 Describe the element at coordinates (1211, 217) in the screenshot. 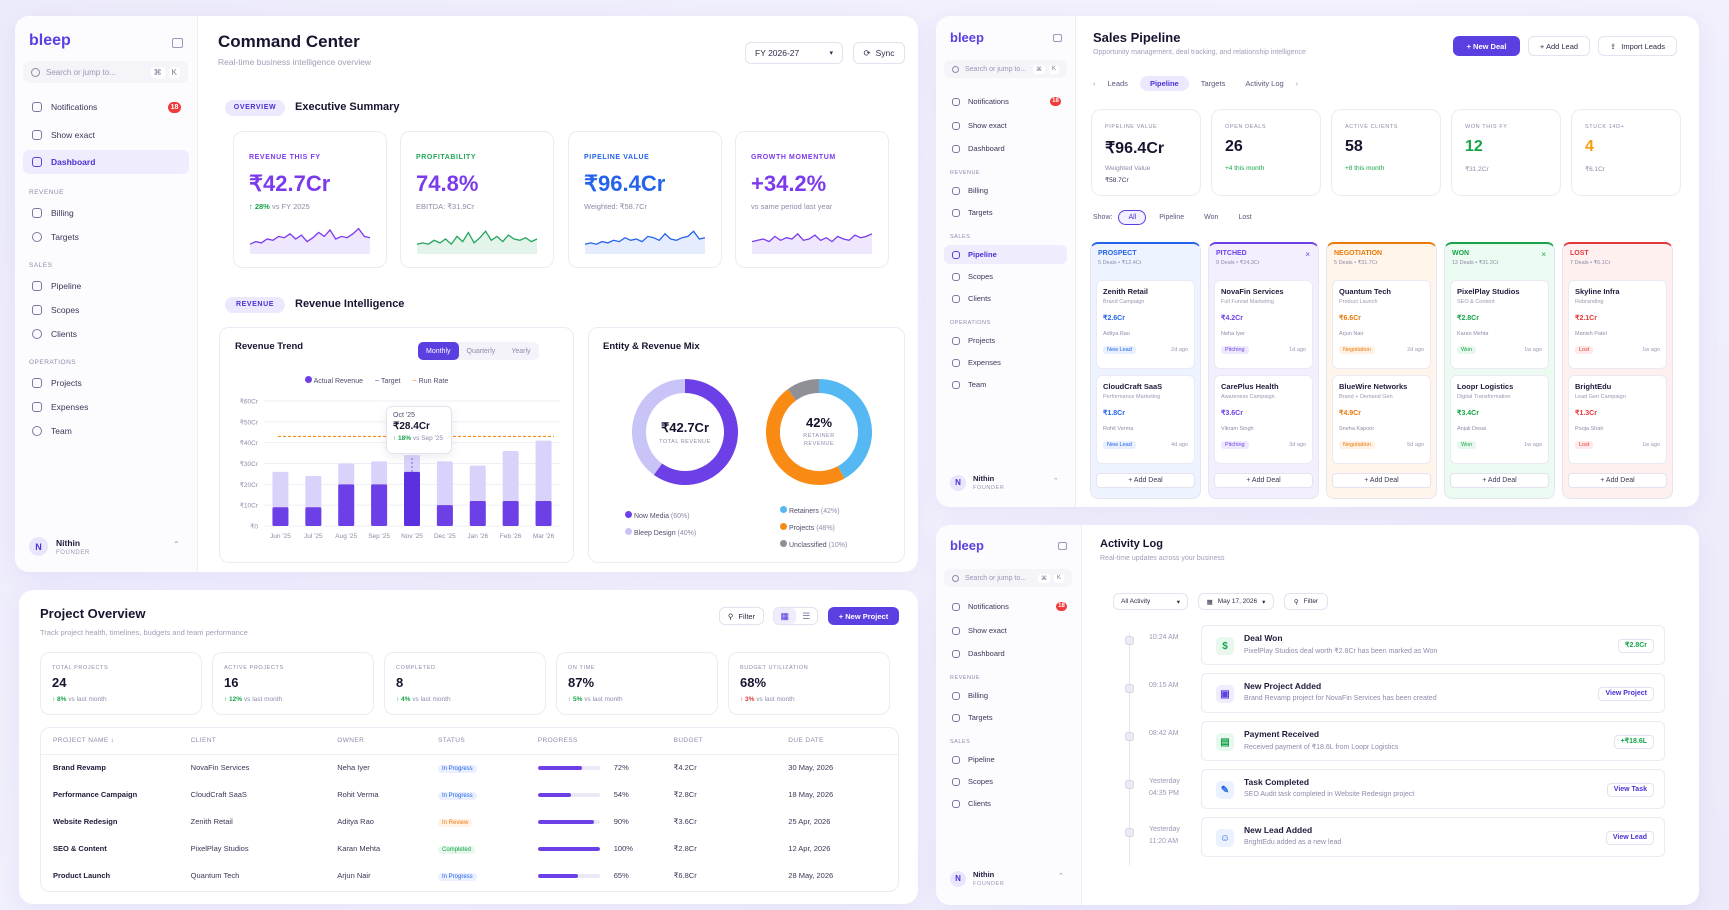

I see `filter-won: Won` at that location.